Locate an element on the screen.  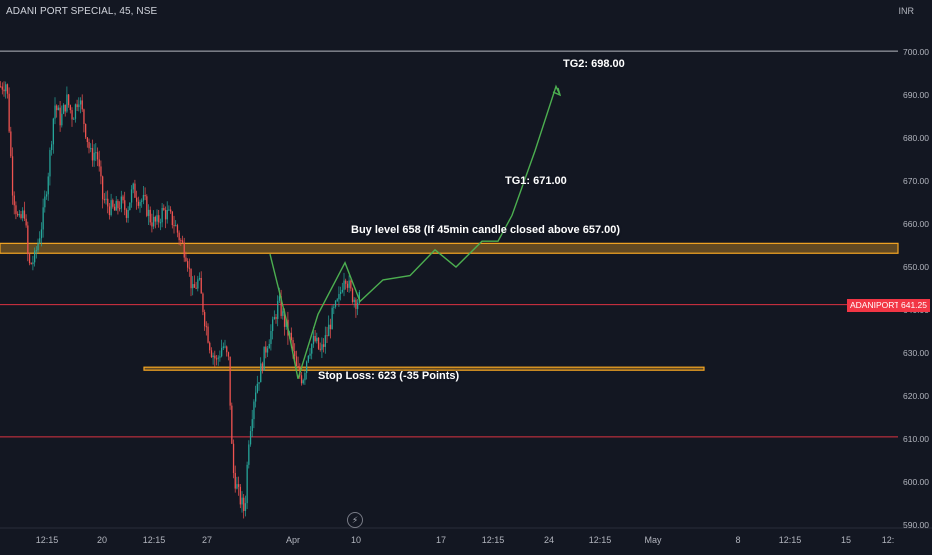
symbol-title: ADANI PORT SPECIAL, 45, NSE is located at coordinates (82, 11).